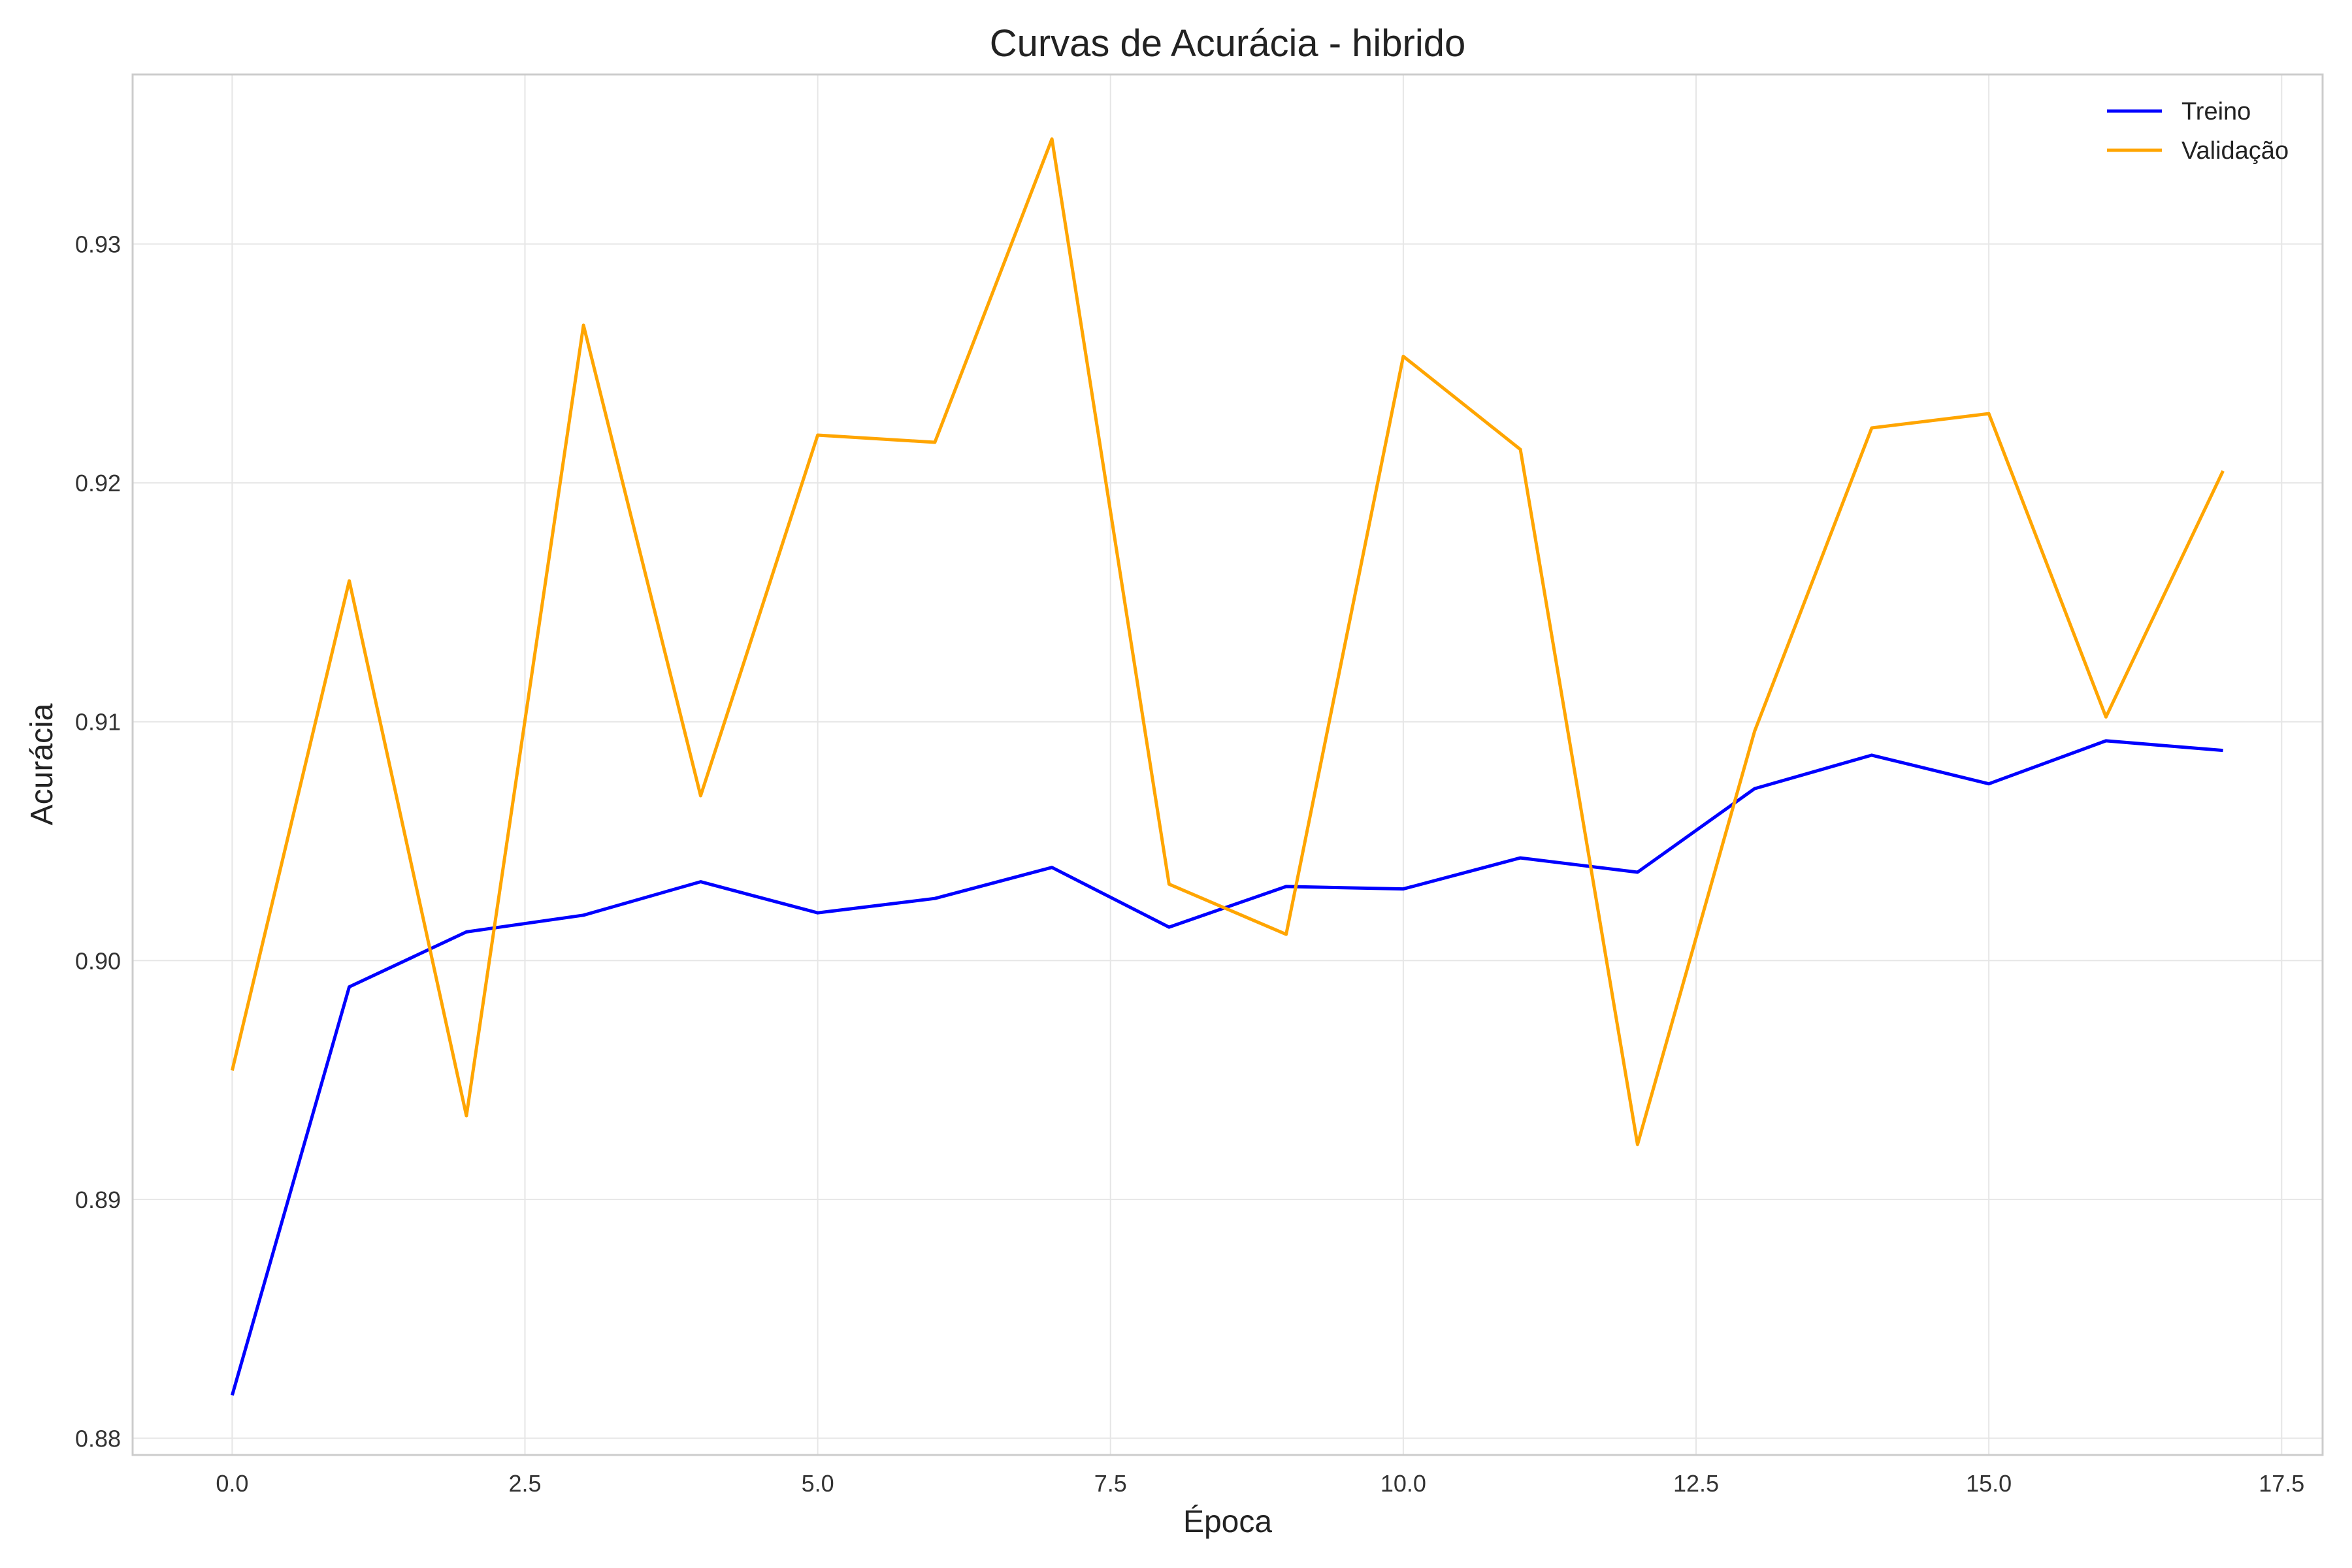 Image resolution: width=2352 pixels, height=1568 pixels. What do you see at coordinates (1989, 1483) in the screenshot?
I see `x-tick-label: 15.0` at bounding box center [1989, 1483].